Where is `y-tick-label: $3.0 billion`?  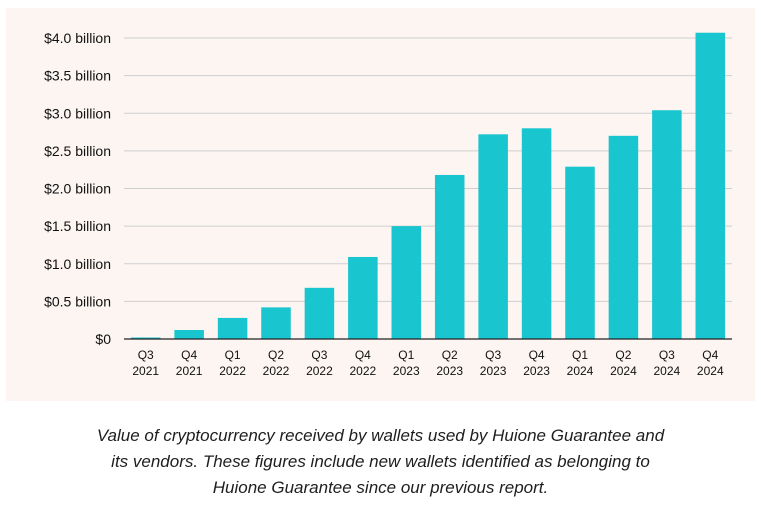
y-tick-label: $3.0 billion is located at coordinates (77, 113).